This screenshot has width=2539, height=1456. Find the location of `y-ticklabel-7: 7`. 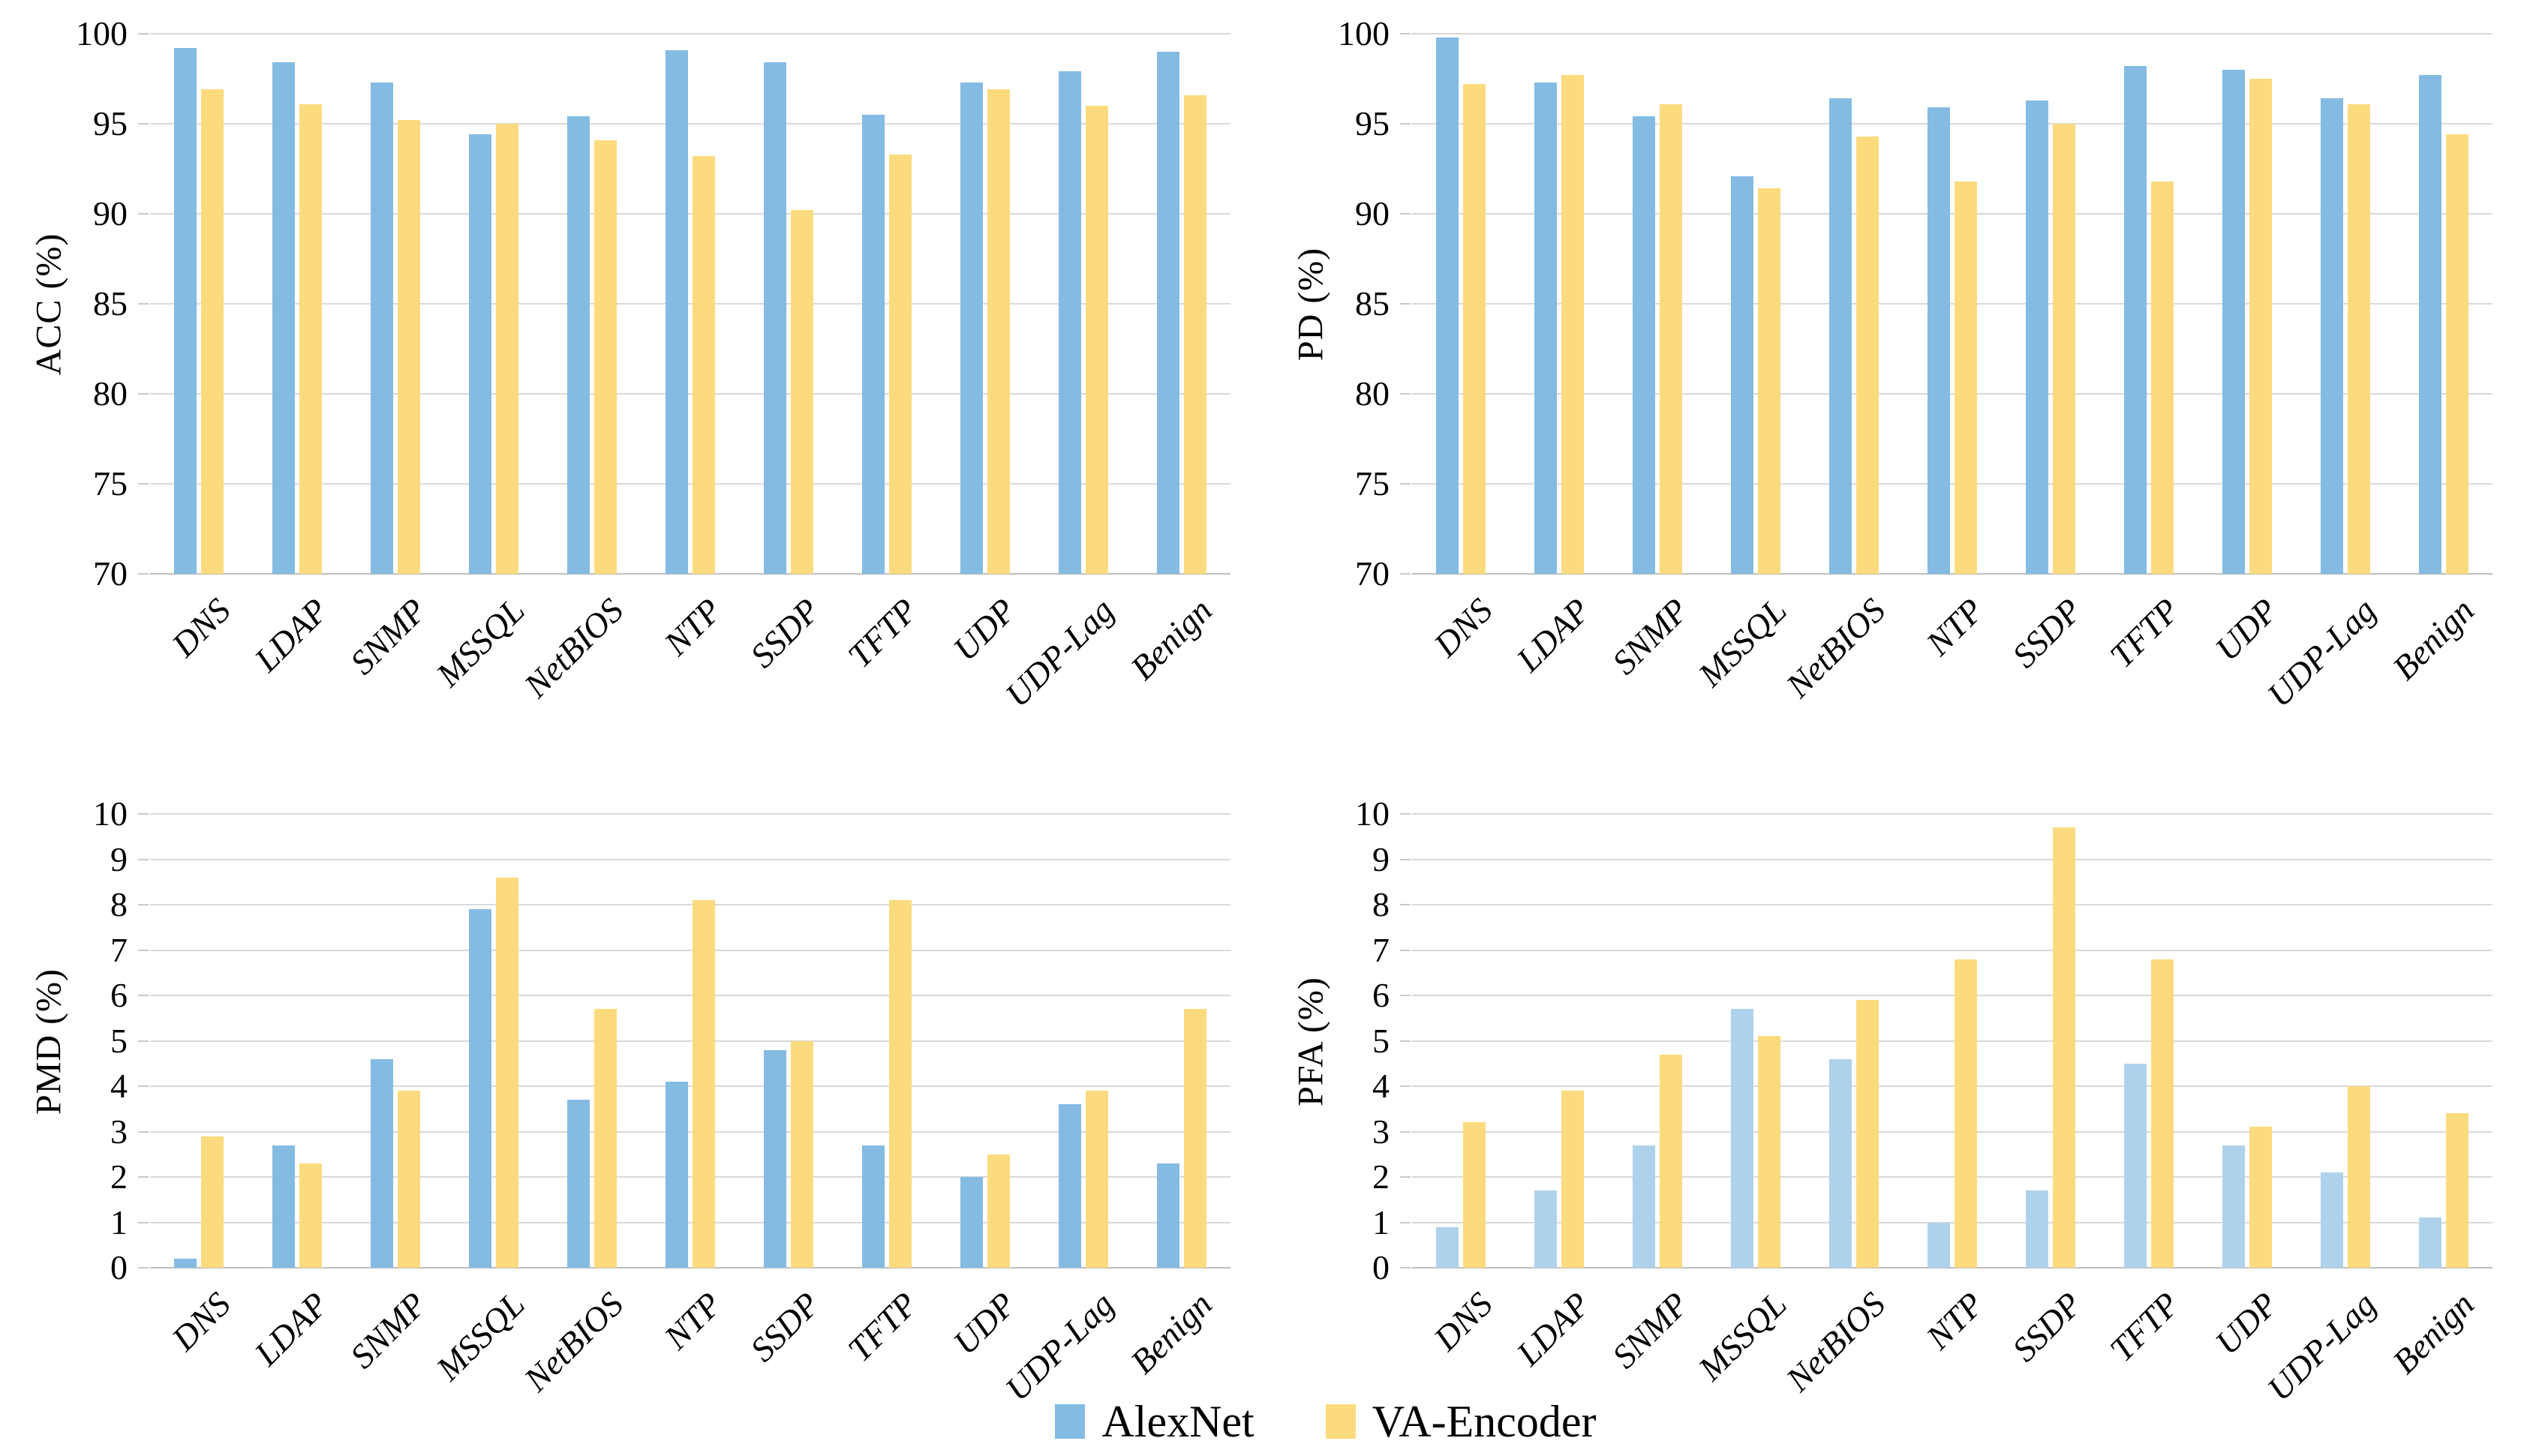

y-ticklabel-7: 7 is located at coordinates (119, 949).